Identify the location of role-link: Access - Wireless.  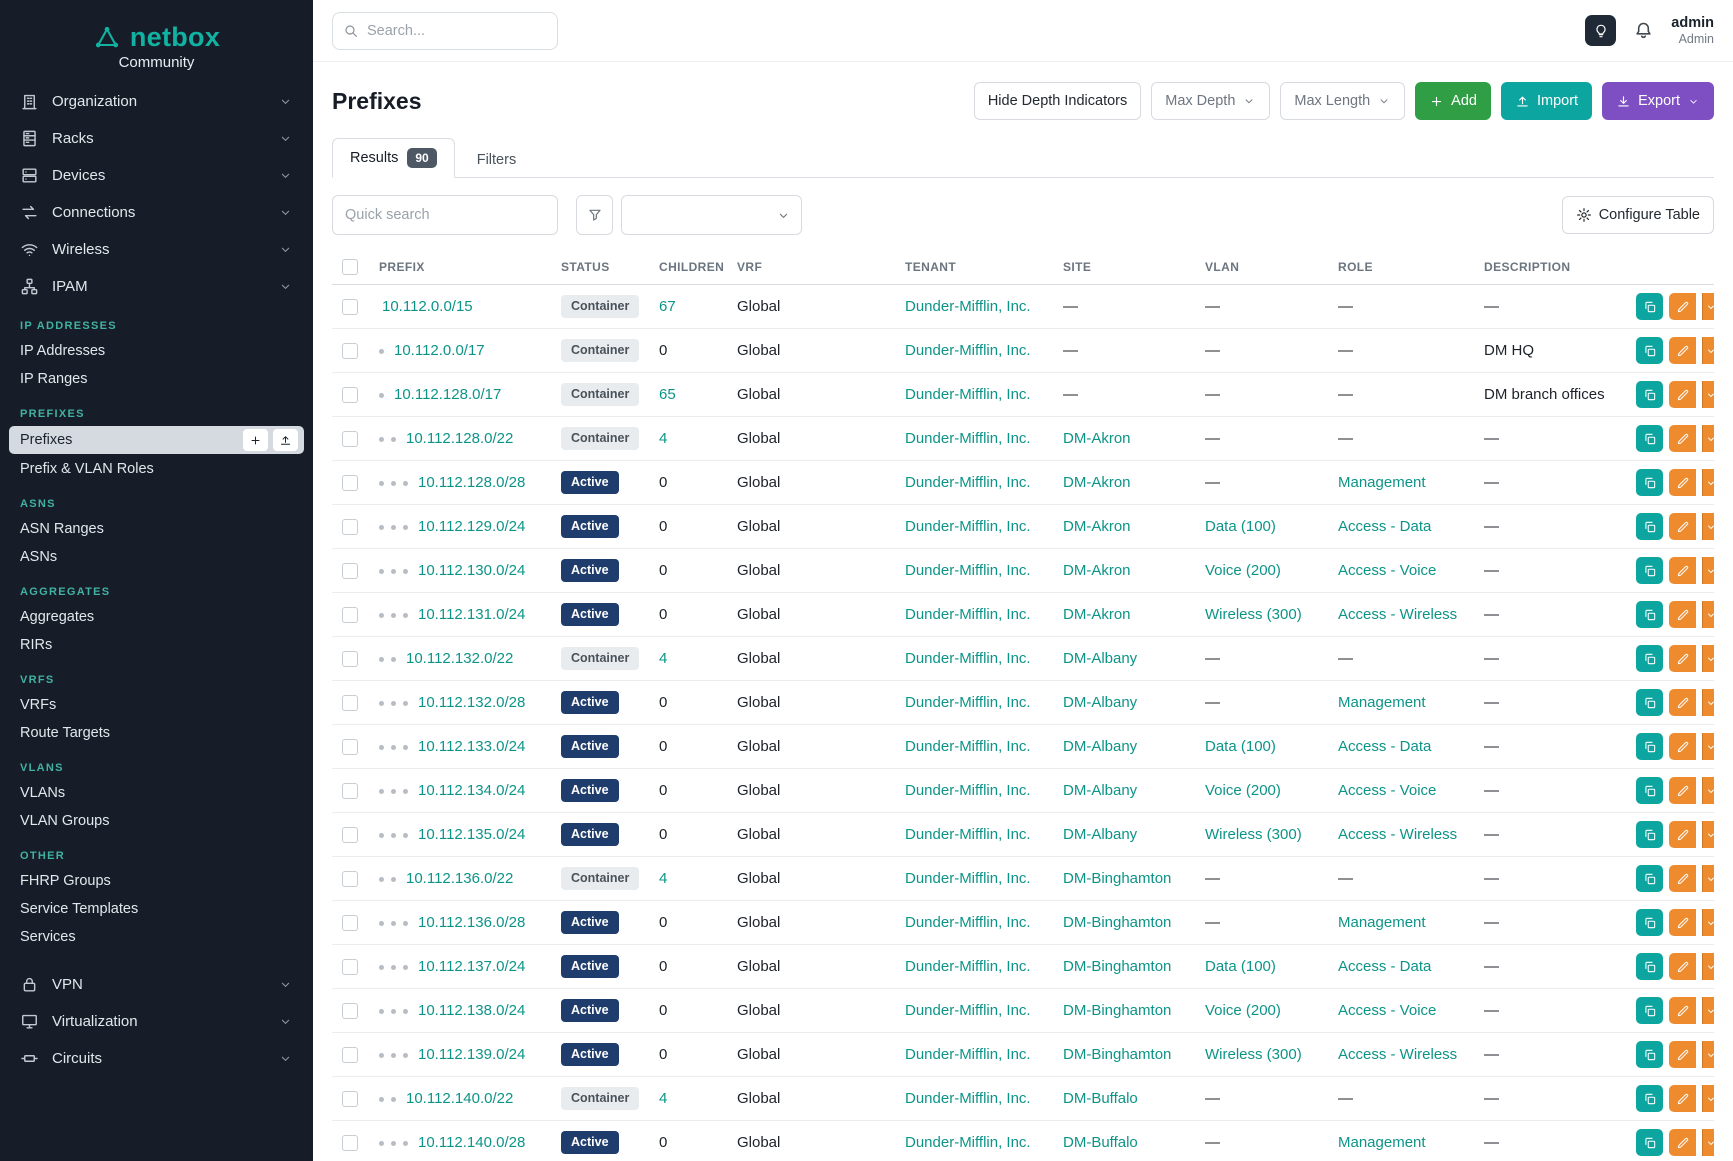
(1398, 614).